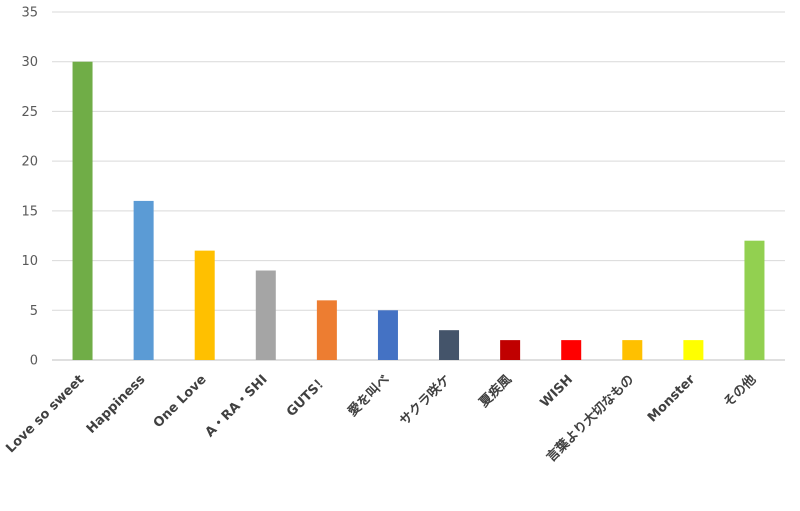 Image resolution: width=800 pixels, height=511 pixels. I want to click on x-tick-label: サクラ咲ケ, so click(425, 400).